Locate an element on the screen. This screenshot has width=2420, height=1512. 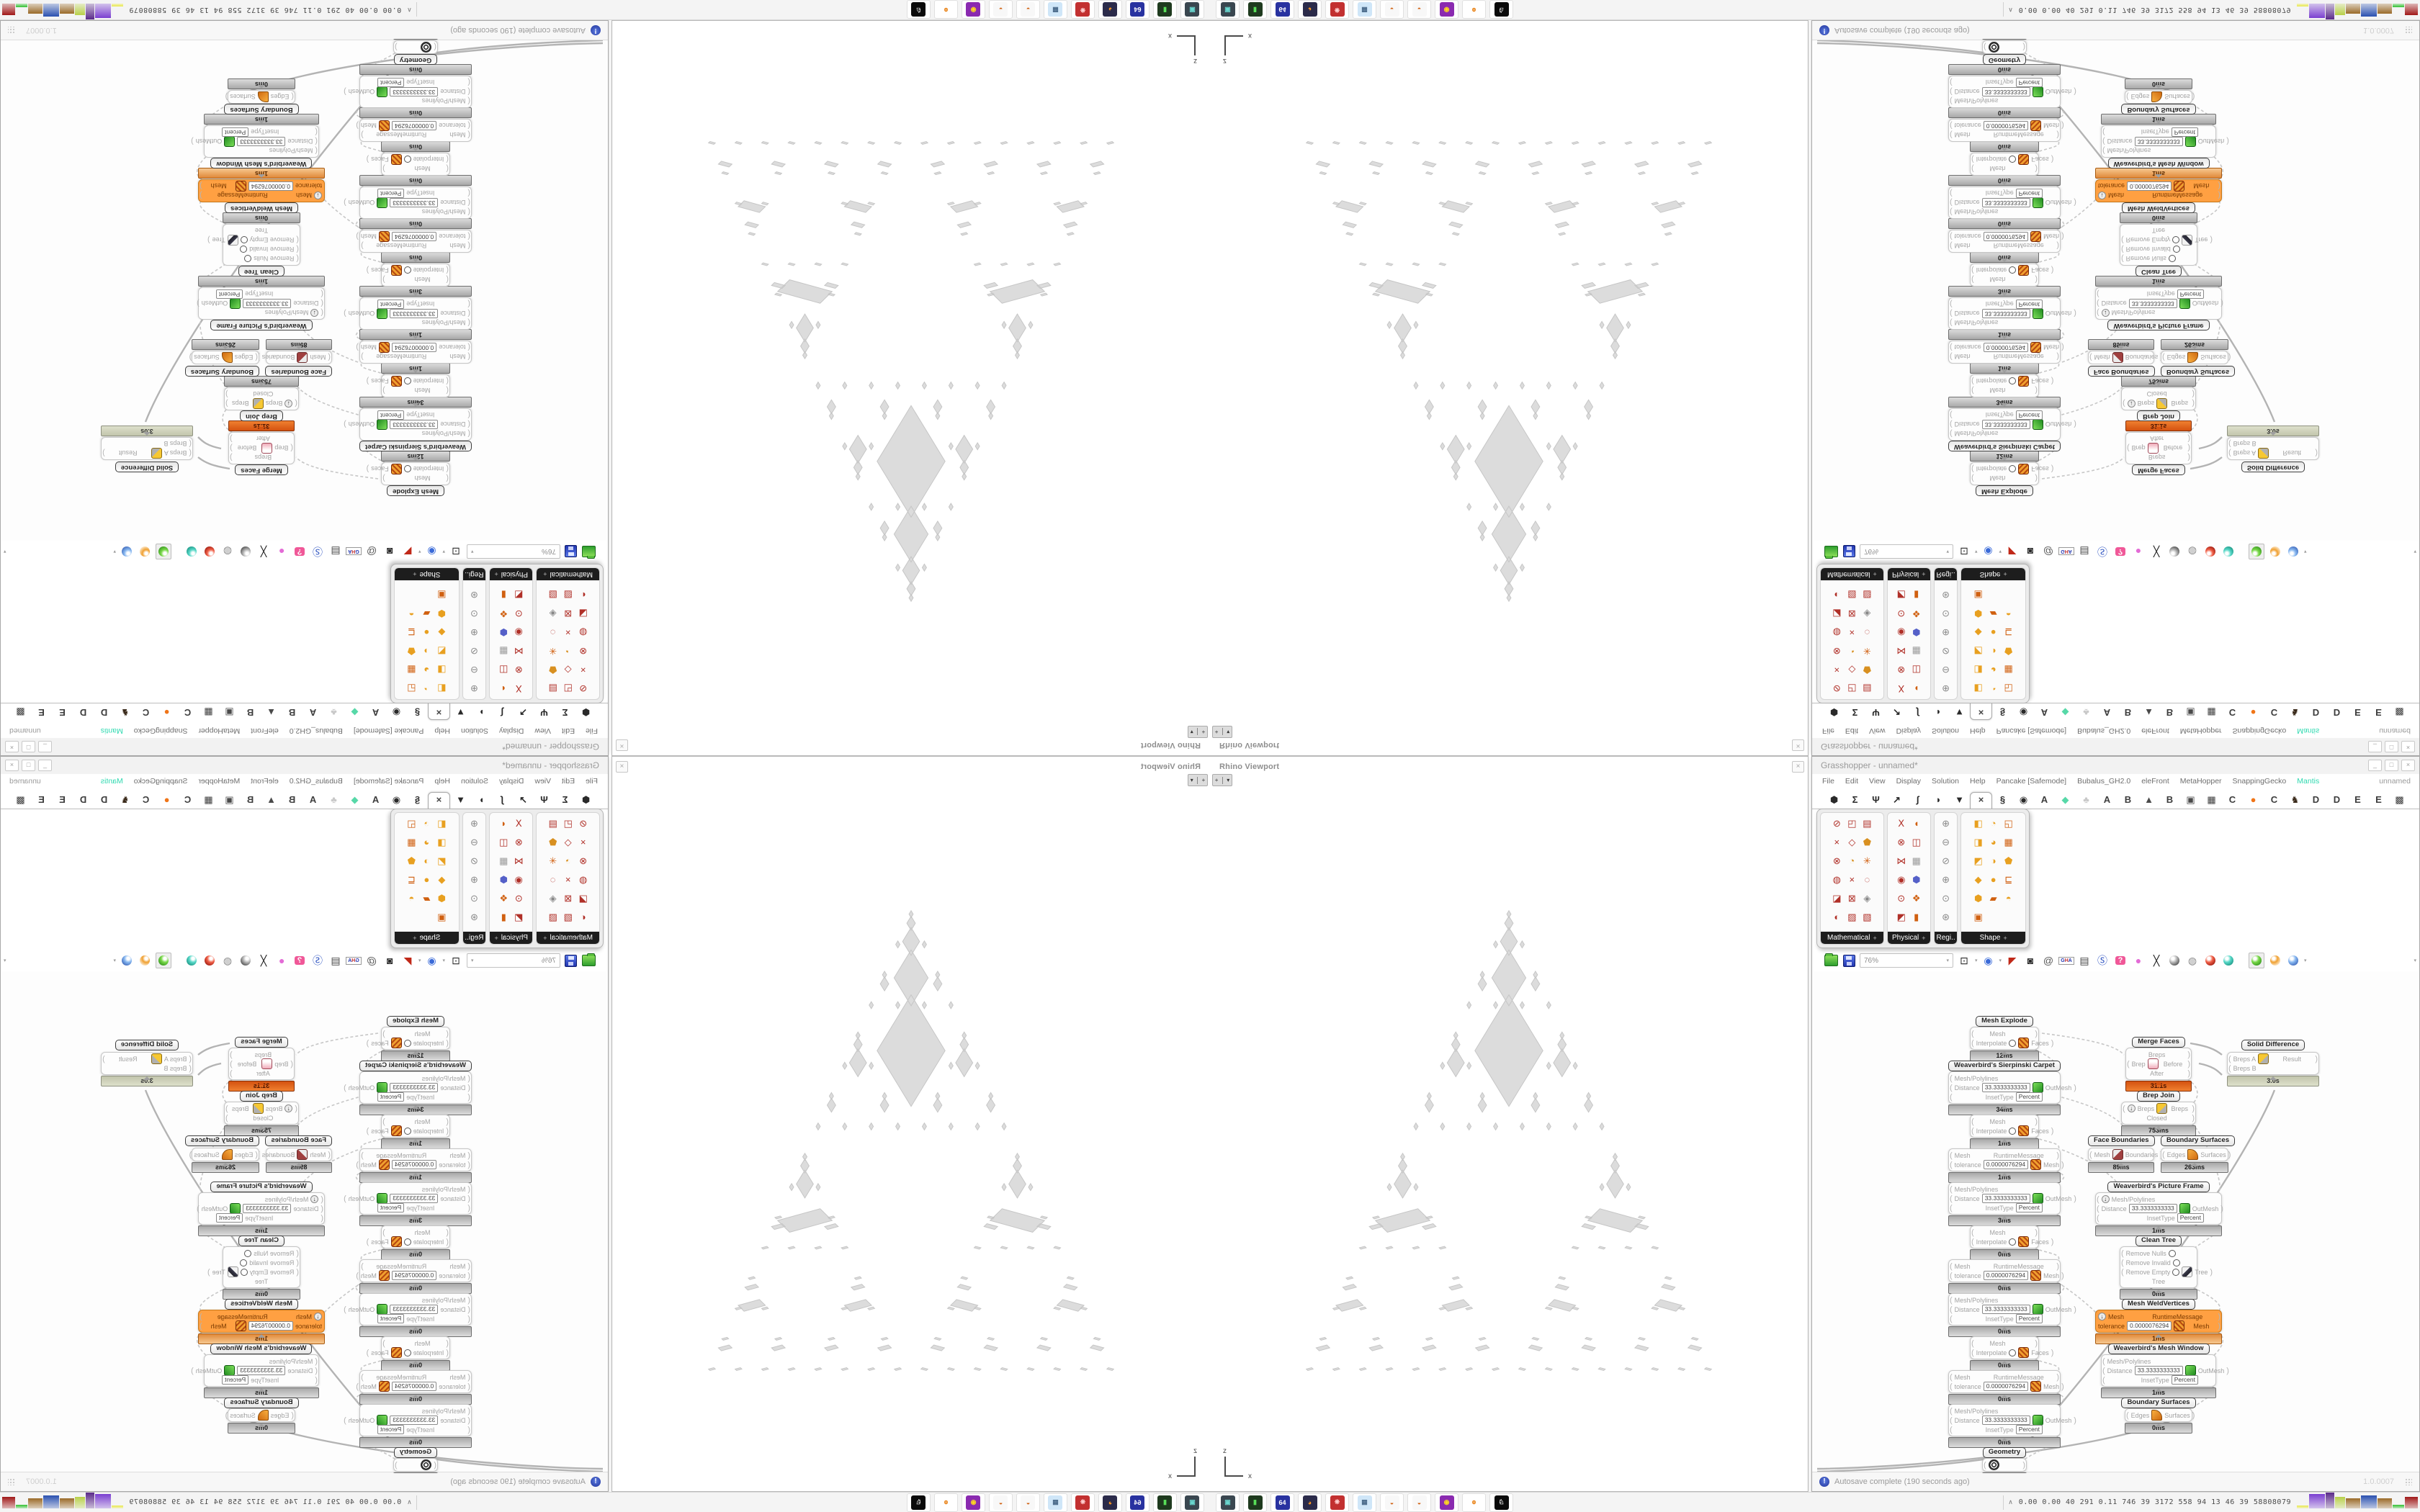
component-icon: ▤ is located at coordinates (1868, 823).